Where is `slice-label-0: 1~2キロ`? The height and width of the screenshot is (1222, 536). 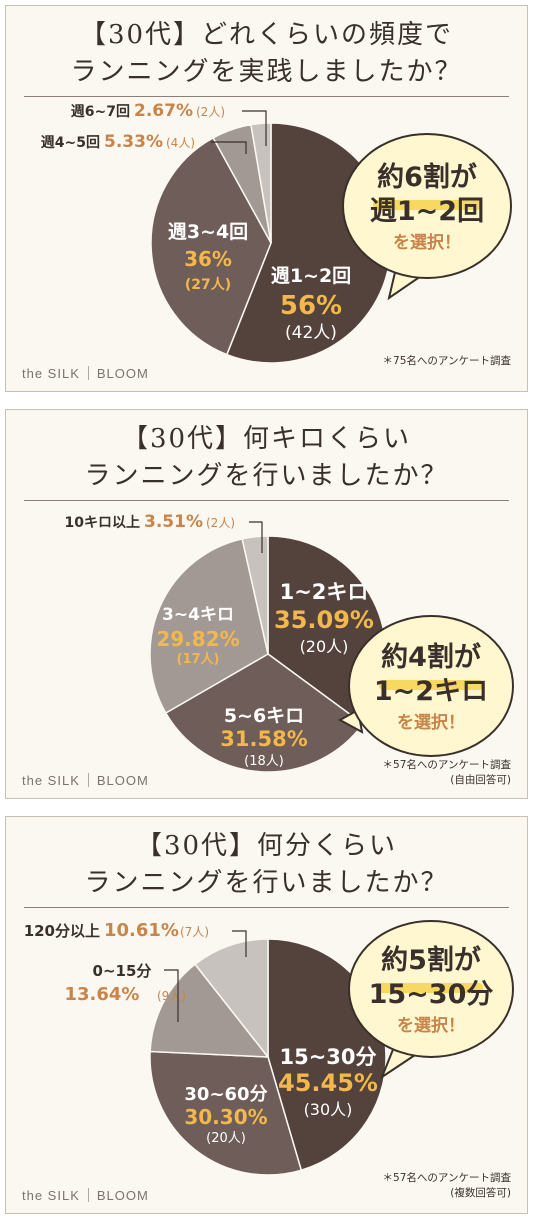
slice-label-0: 1~2キロ is located at coordinates (324, 592).